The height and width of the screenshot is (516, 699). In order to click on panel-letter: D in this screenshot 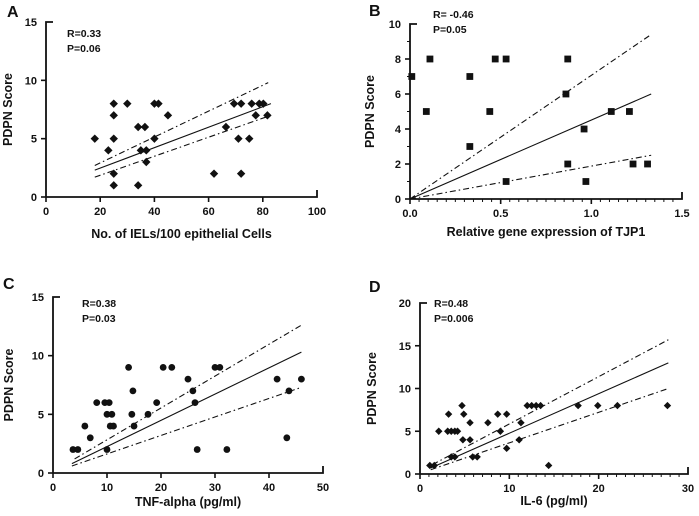, I will do `click(375, 287)`.